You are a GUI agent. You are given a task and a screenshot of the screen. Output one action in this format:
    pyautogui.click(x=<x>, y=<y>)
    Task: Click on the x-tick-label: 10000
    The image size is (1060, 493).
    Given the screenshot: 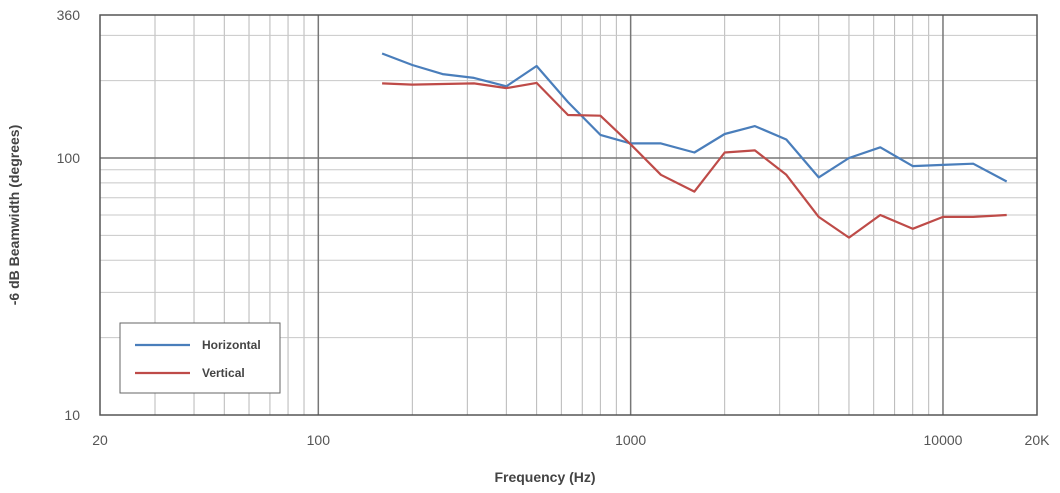 What is the action you would take?
    pyautogui.click(x=943, y=440)
    